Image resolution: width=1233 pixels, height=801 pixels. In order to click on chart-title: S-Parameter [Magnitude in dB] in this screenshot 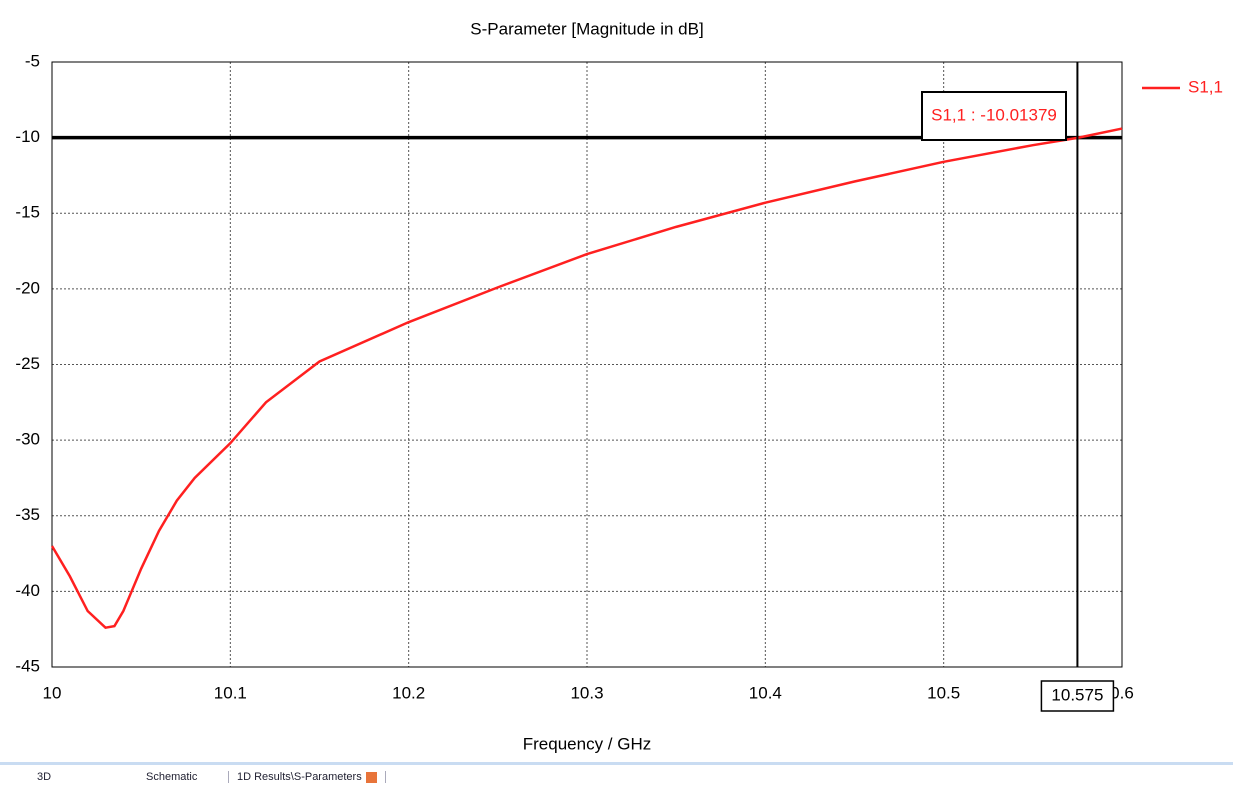, I will do `click(586, 28)`.